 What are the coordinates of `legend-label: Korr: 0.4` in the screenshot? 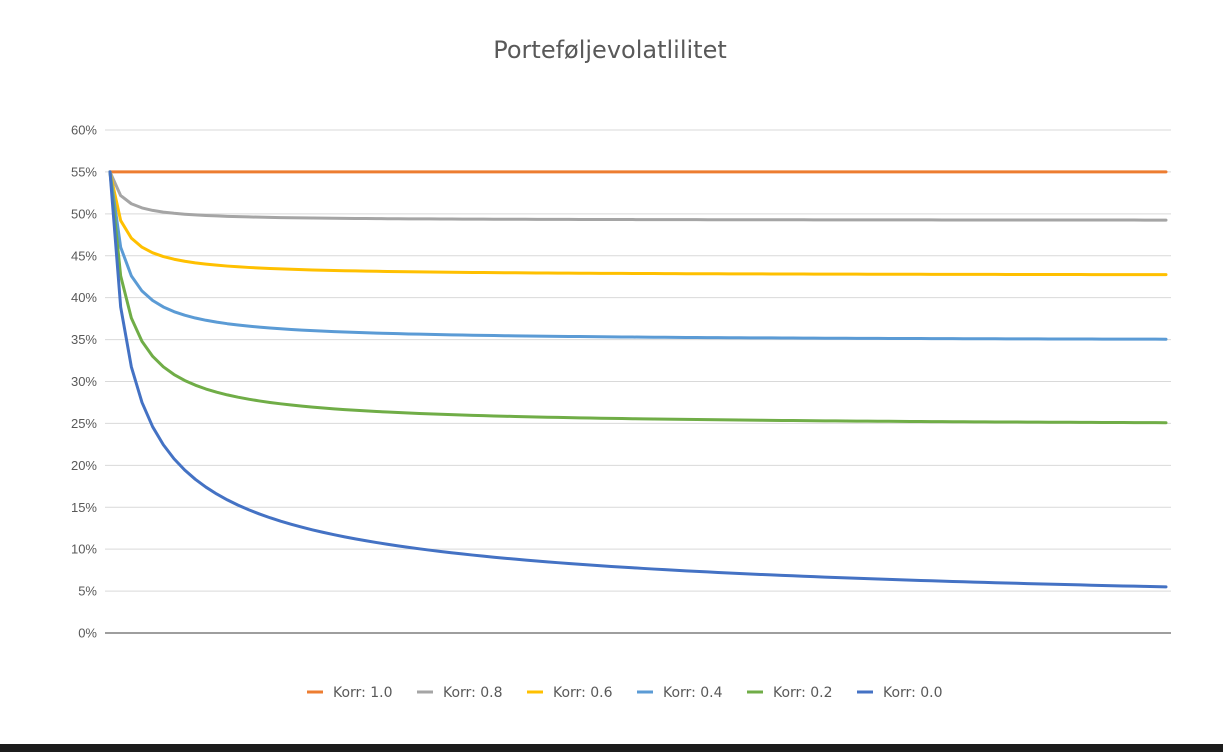 It's located at (693, 693).